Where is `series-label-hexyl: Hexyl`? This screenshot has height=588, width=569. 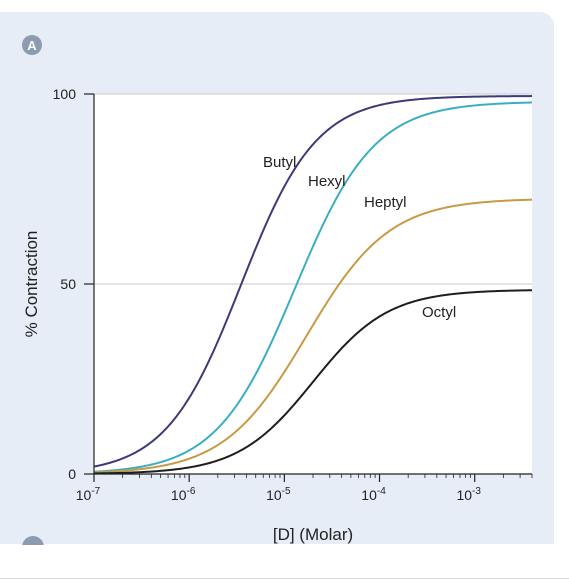
series-label-hexyl: Hexyl is located at coordinates (327, 181).